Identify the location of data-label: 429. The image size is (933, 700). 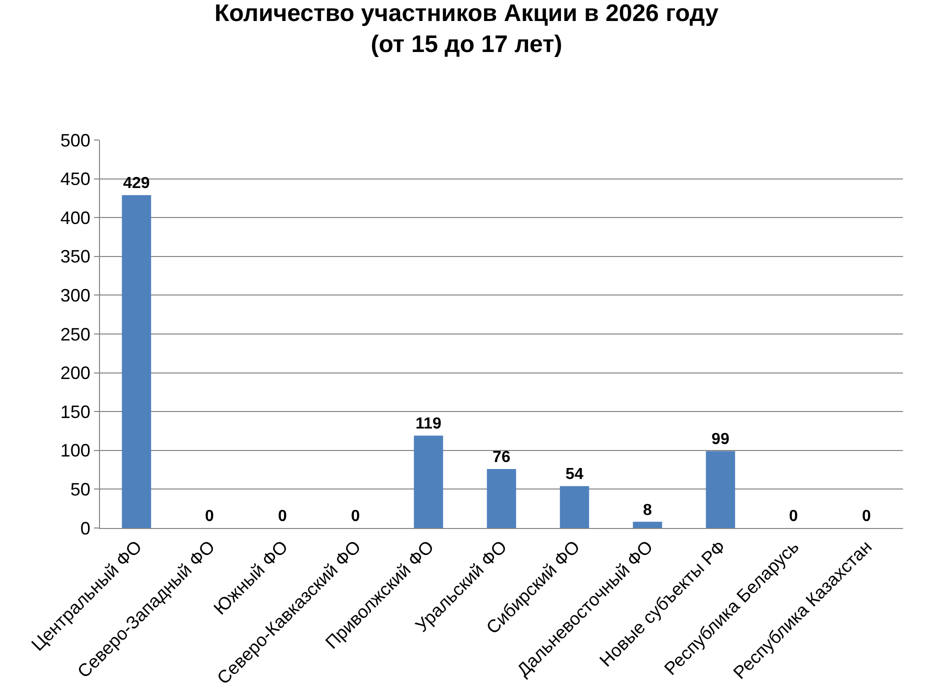
(136, 183).